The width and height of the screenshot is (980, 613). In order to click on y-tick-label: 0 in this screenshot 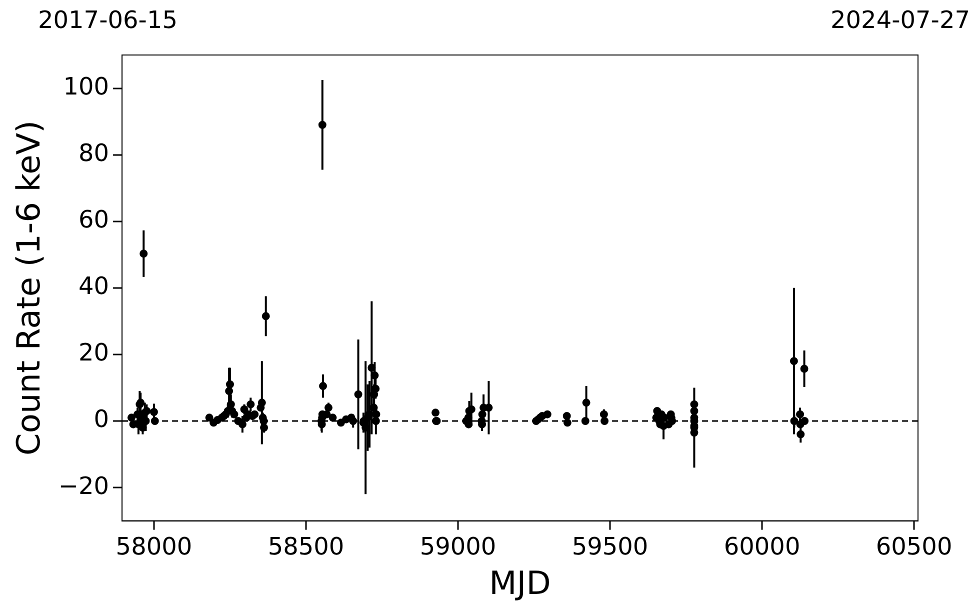, I will do `click(102, 419)`.